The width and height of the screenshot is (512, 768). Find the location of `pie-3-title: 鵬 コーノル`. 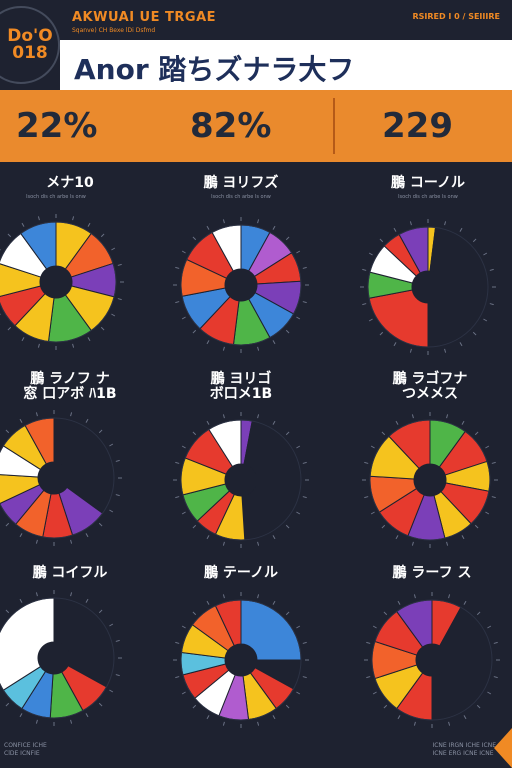

pie-3-title: 鵬 コーノル is located at coordinates (428, 183).